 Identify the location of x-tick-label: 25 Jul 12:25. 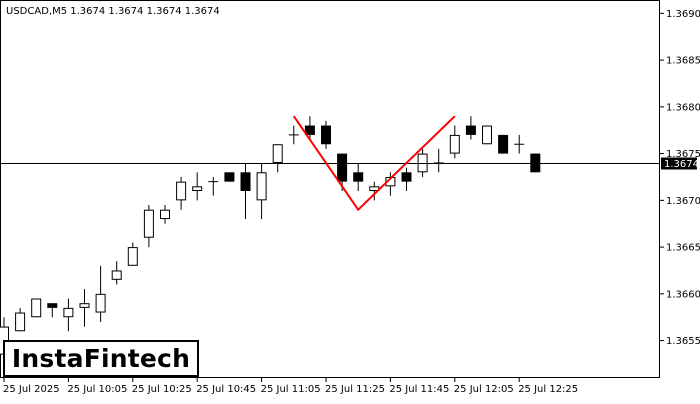
(548, 389).